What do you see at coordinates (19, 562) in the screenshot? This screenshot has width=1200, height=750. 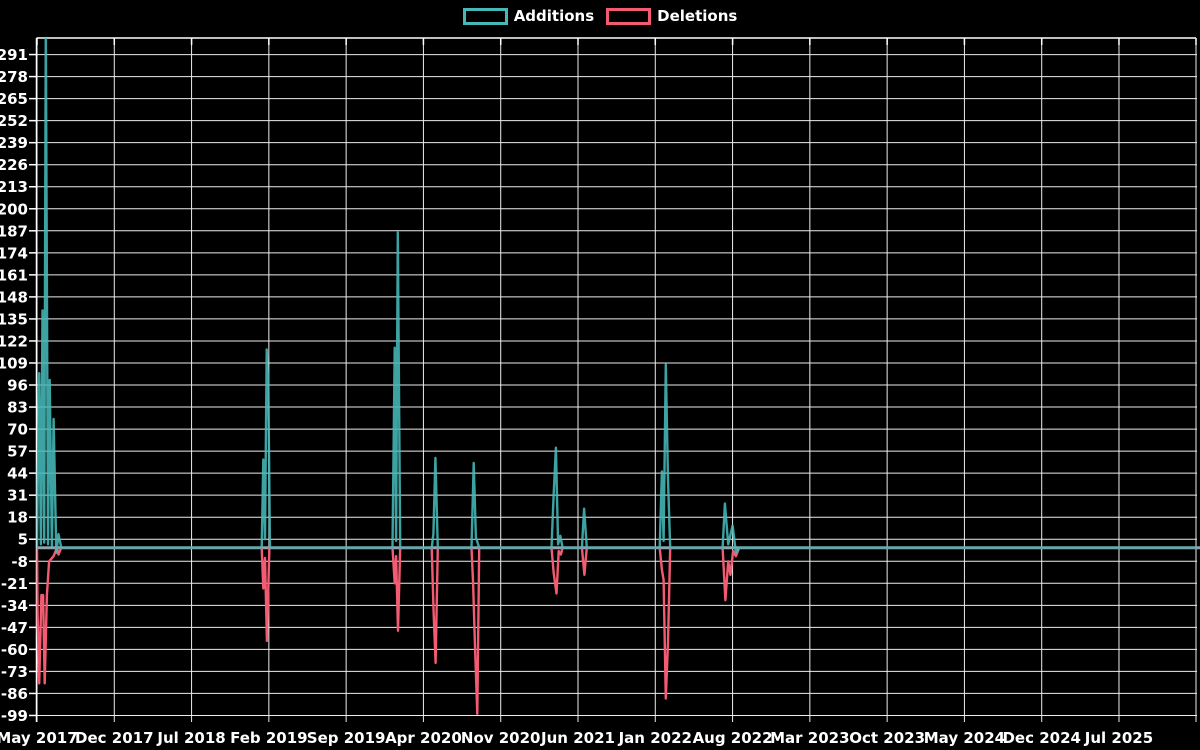 I see `svg-text: -8` at bounding box center [19, 562].